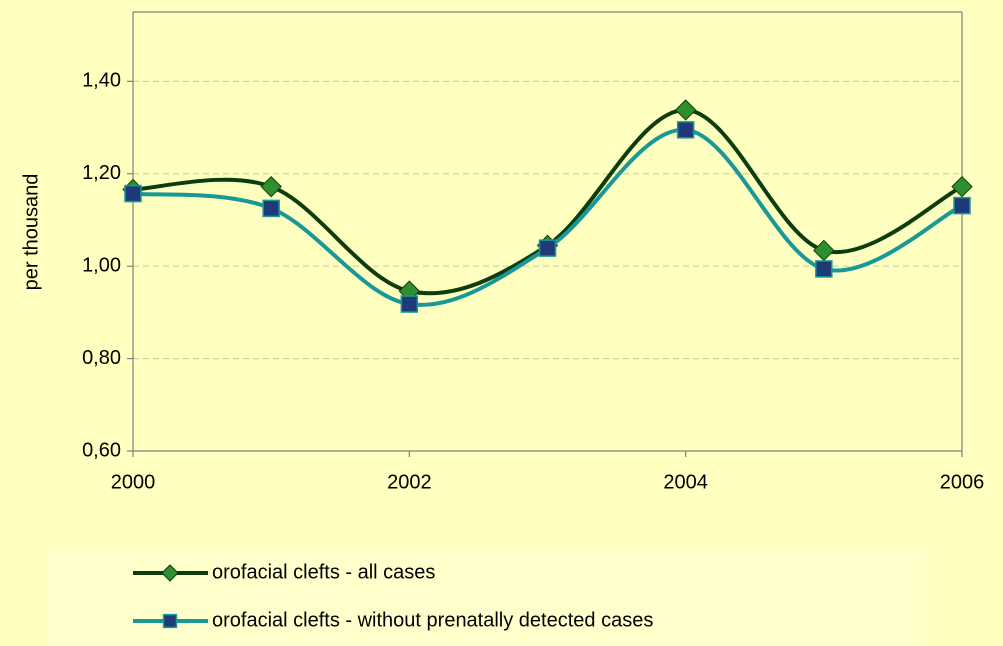 This screenshot has height=646, width=1003. I want to click on x-tick-label: 2000, so click(133, 482).